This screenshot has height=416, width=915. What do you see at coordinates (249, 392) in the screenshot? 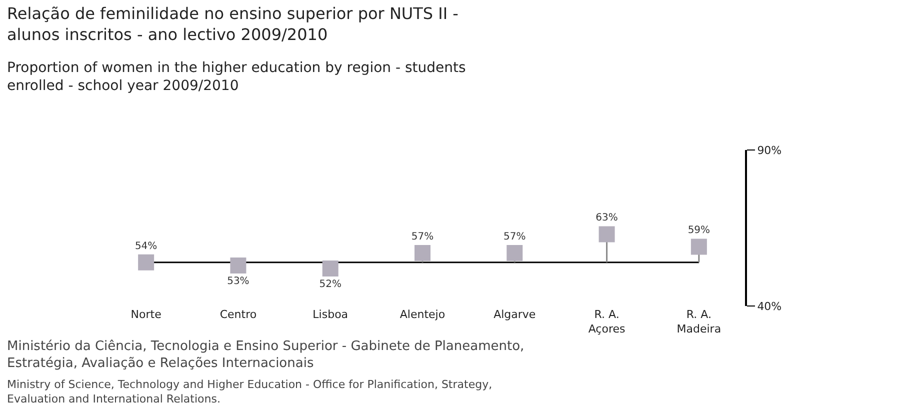
I see `text: Ministry of Science, Technology and Higher Education - Office for Planification, Strategy, Evaluation and International Relations.` at bounding box center [249, 392].